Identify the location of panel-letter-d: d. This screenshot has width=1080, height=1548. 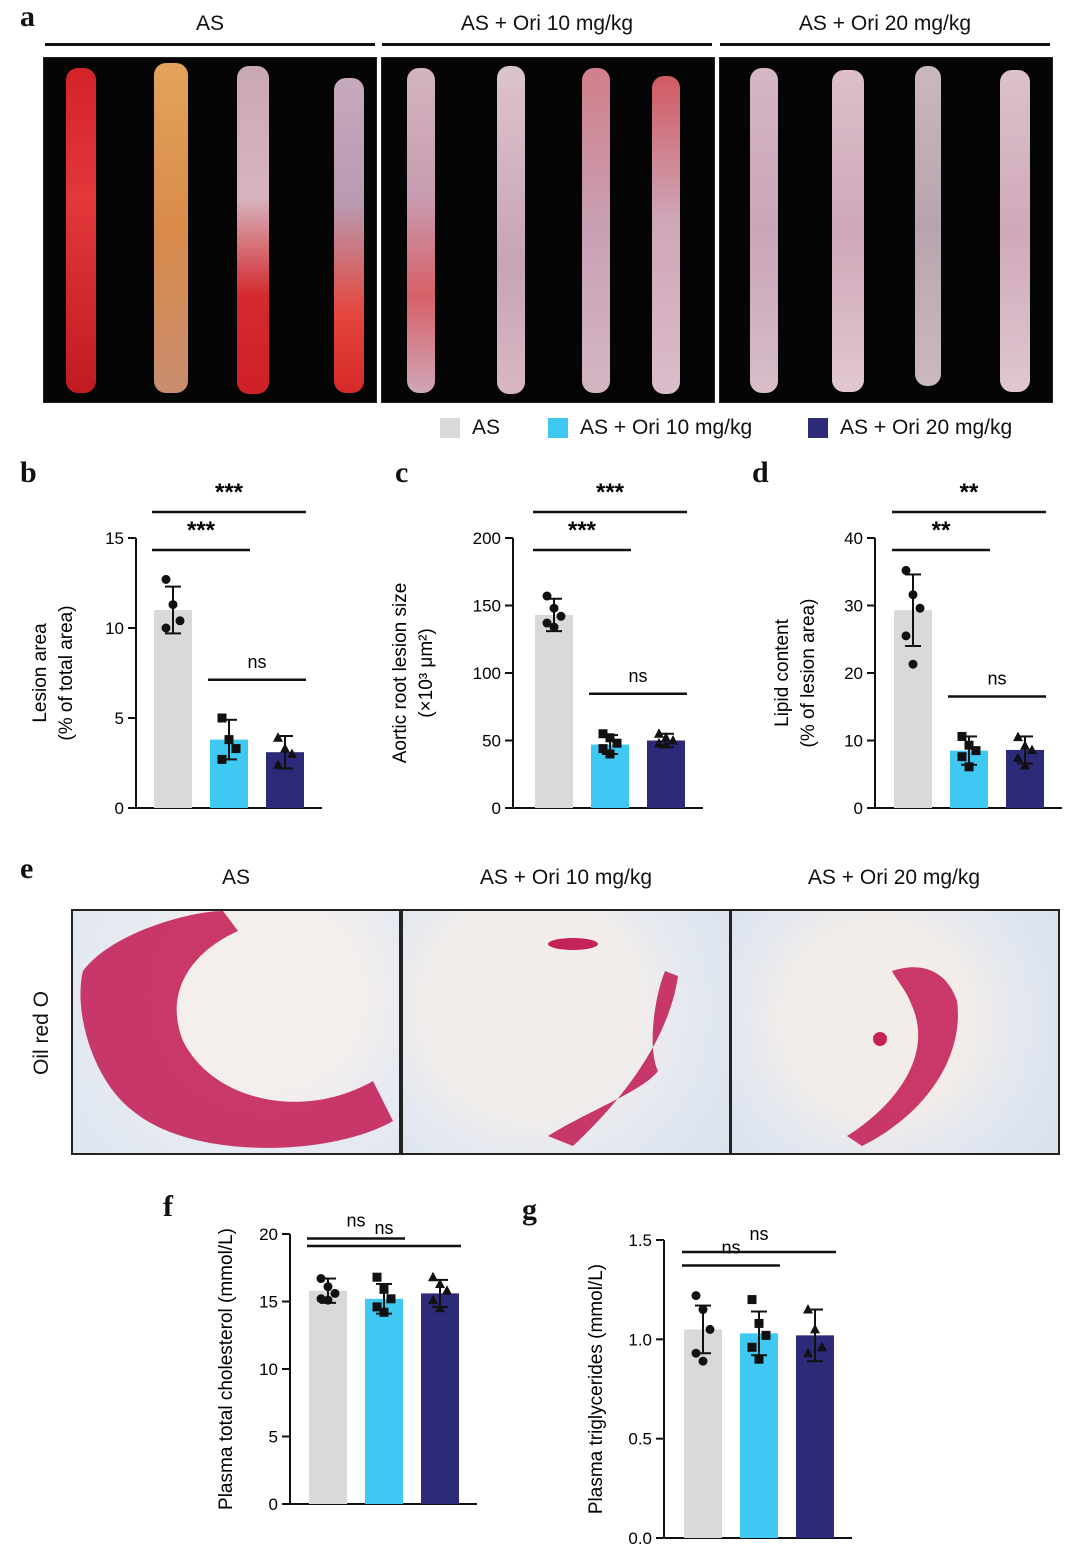
(760, 472).